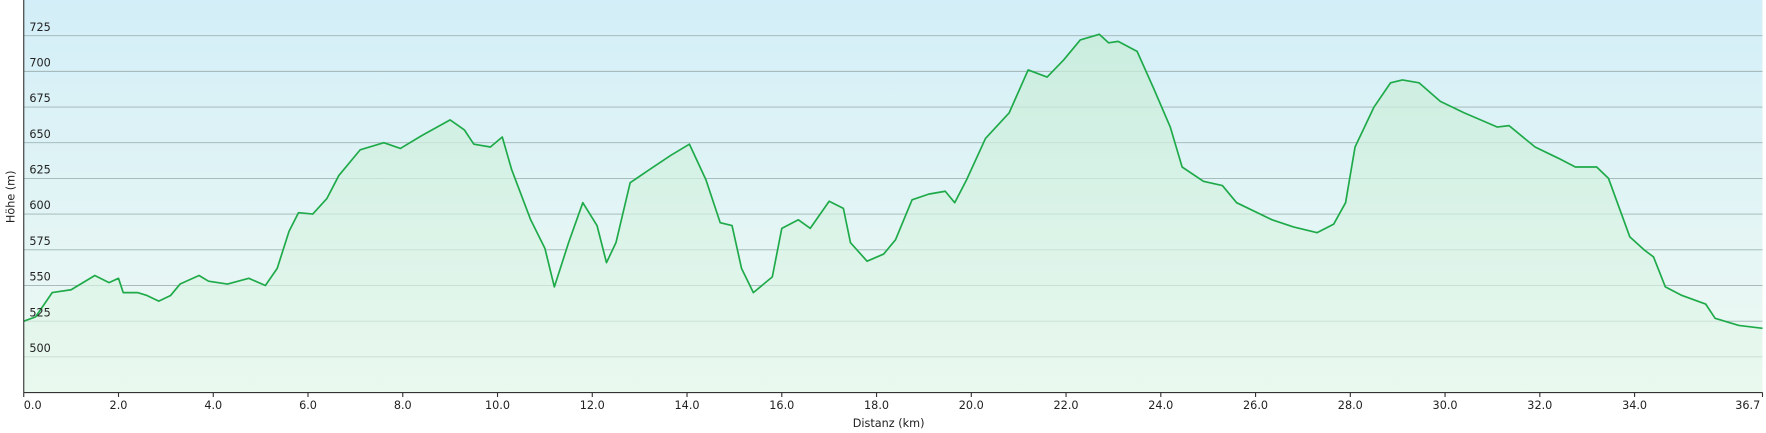 This screenshot has width=1766, height=433. Describe the element at coordinates (39, 277) in the screenshot. I see `y-tick-label: 550` at that location.